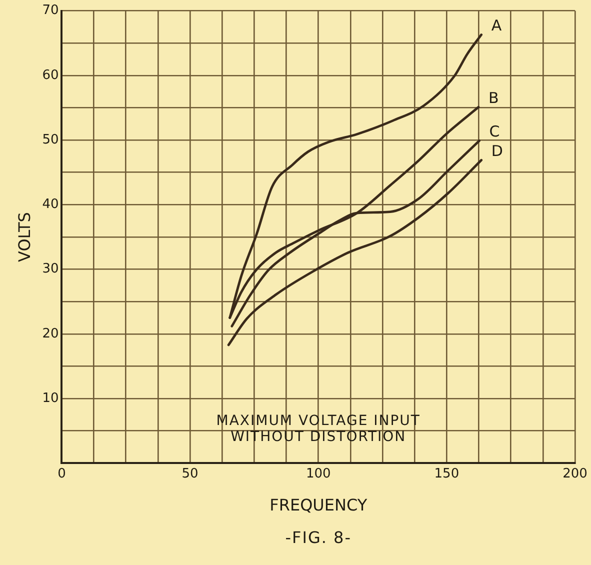  I want to click on y-tick-label: 50, so click(50, 140).